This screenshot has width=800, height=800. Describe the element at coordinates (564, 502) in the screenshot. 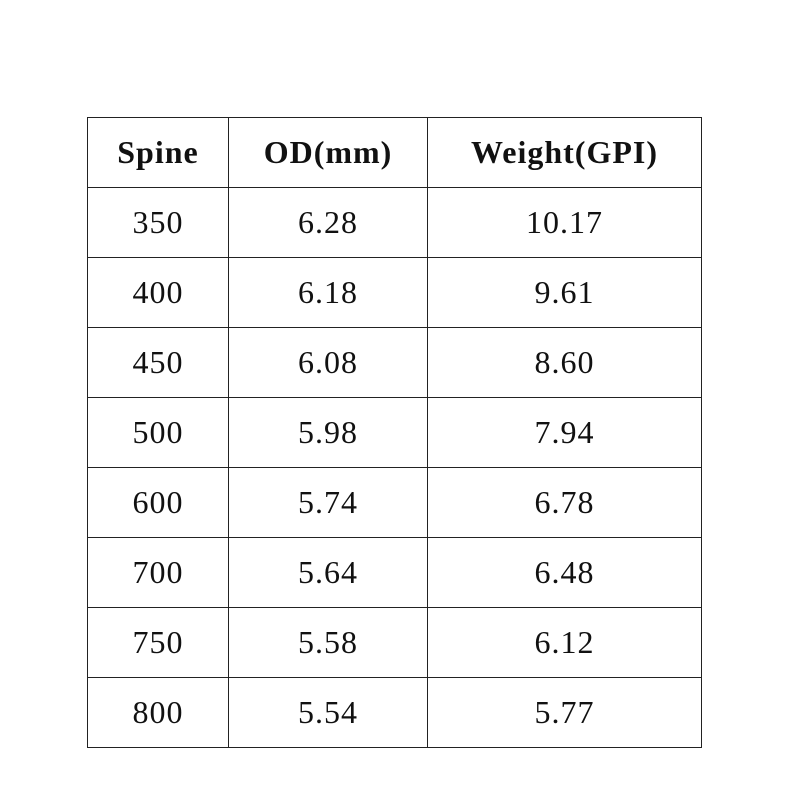

I see `table-cell: 6.78` at that location.